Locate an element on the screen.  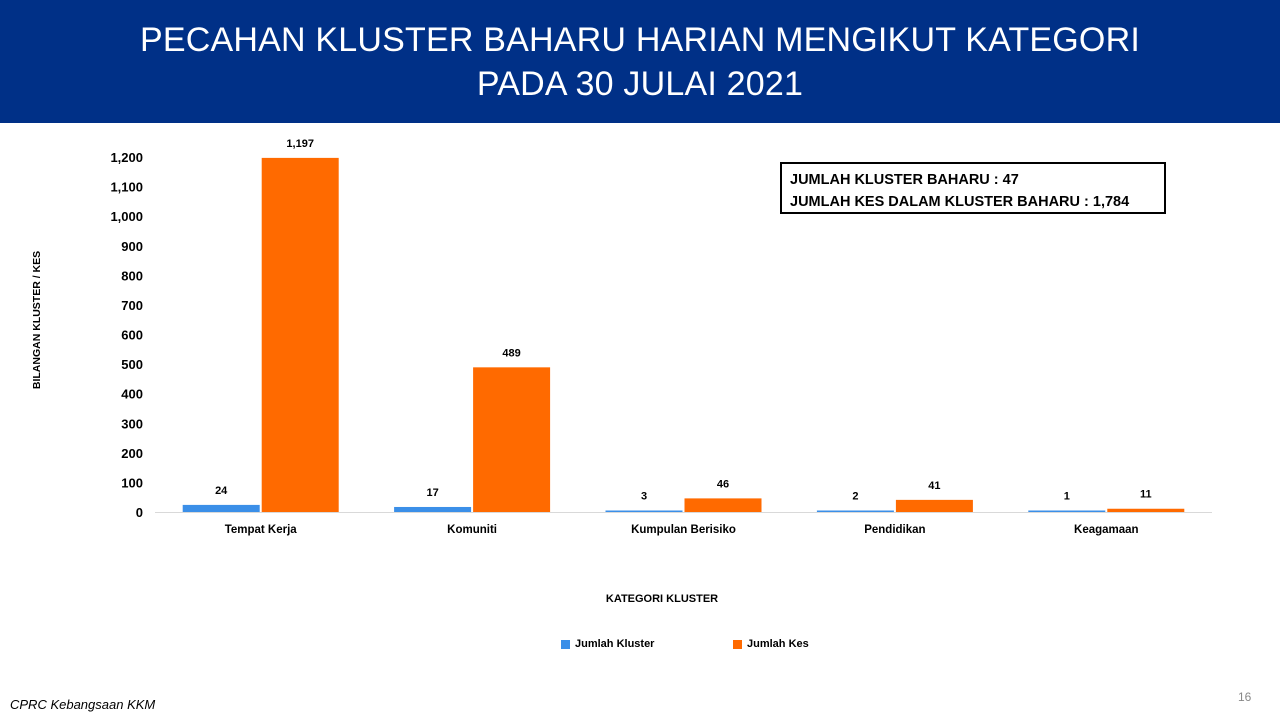
data-label: 1 is located at coordinates (1067, 497).